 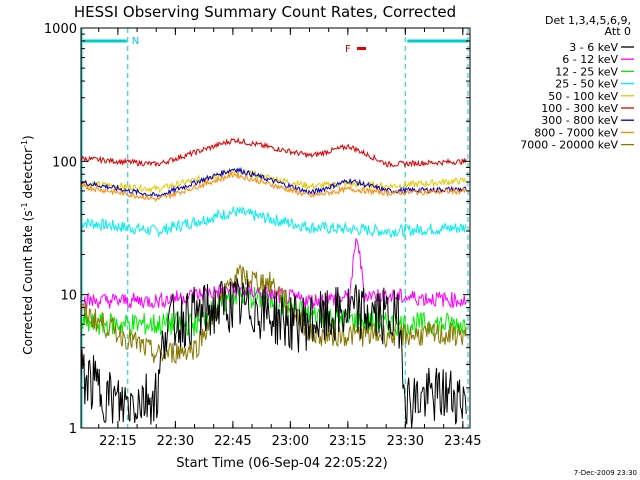 I want to click on legend-entry-label: 800 - 7000 keV, so click(x=576, y=132).